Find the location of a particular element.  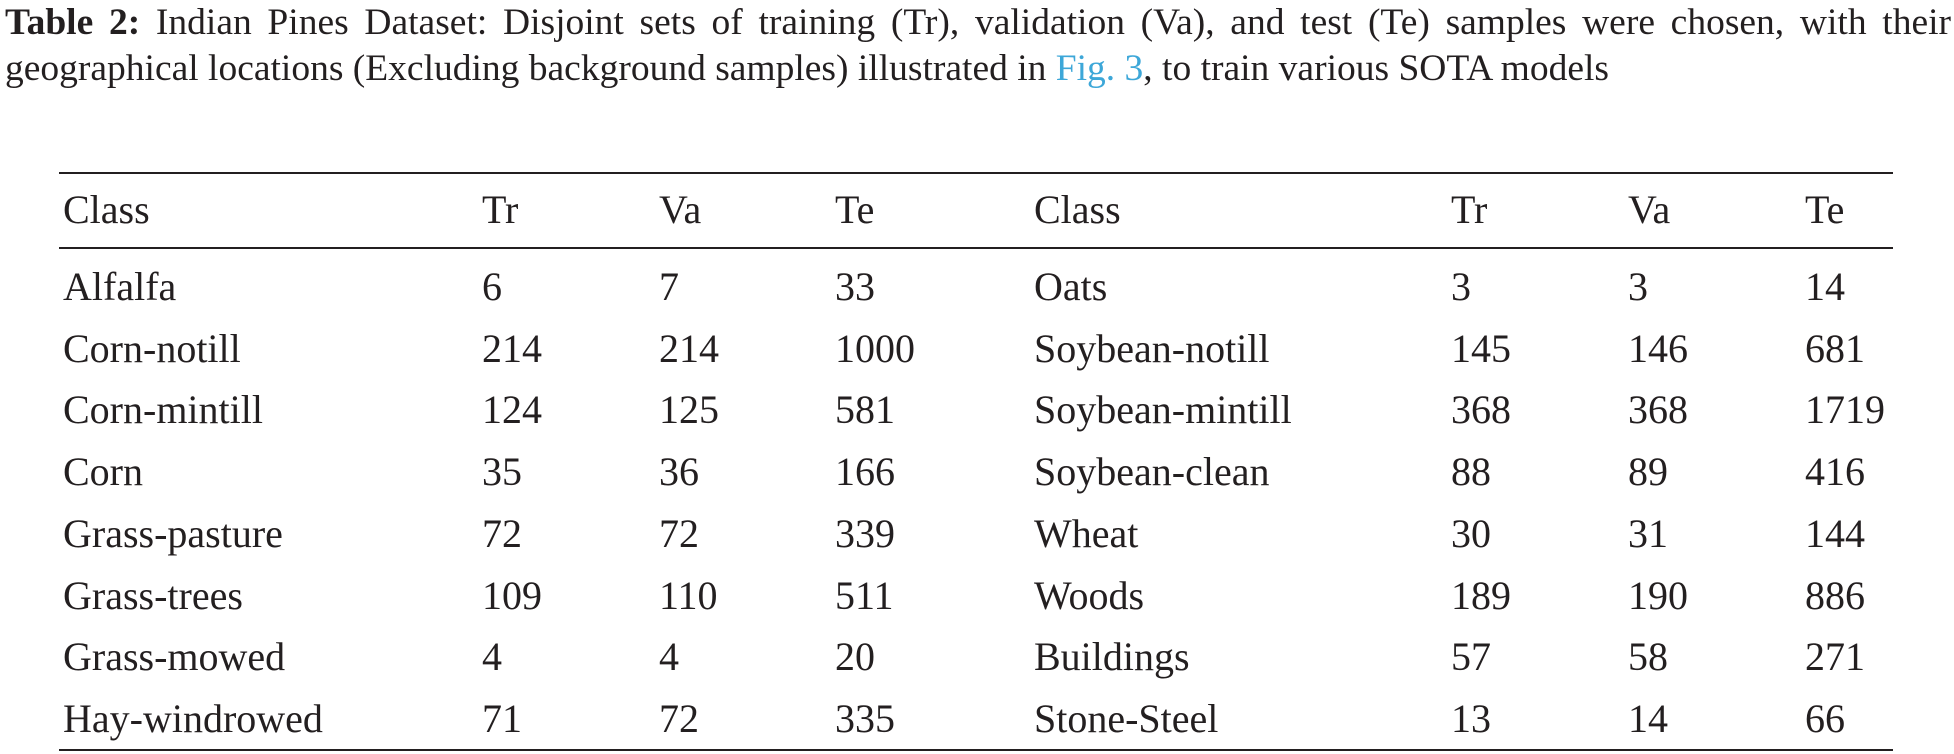

table-cell-te-right: 144 is located at coordinates (1835, 533).